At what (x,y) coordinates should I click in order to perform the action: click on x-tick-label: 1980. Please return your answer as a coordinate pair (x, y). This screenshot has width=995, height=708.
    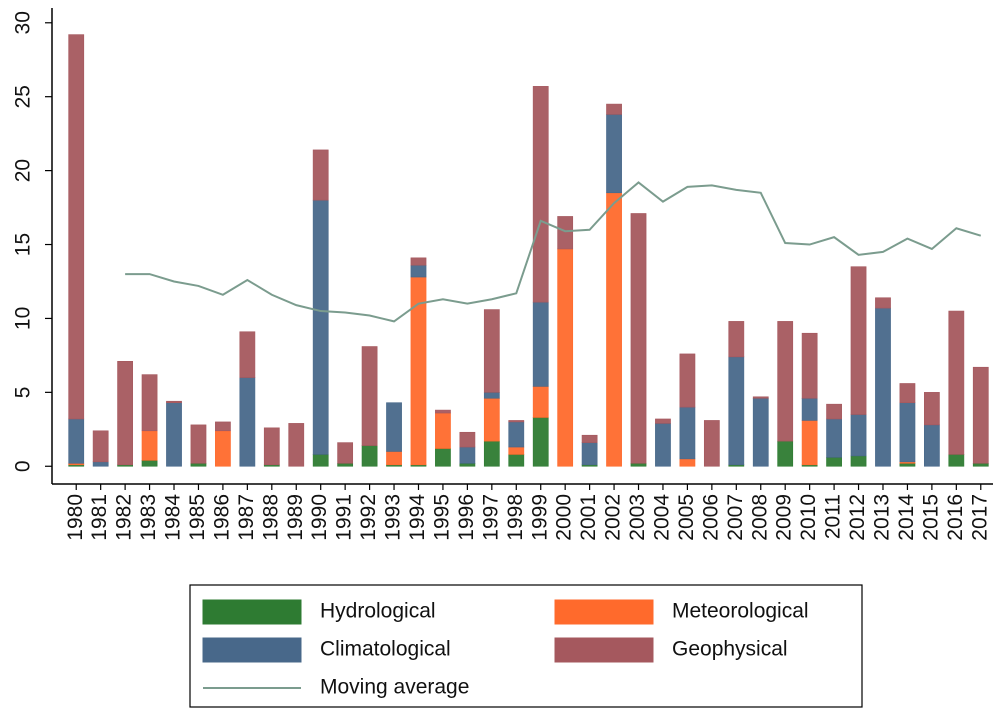
    Looking at the image, I should click on (75, 517).